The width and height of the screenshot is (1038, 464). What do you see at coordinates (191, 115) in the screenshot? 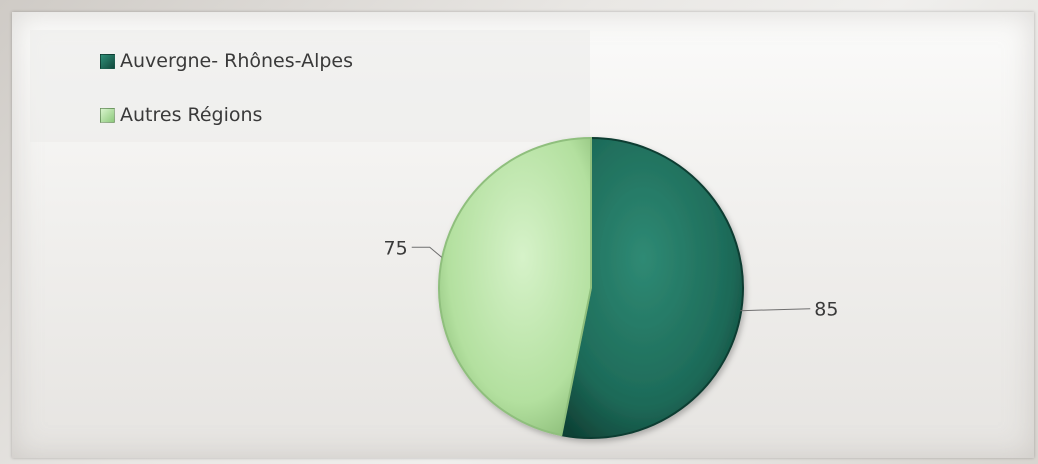
I see `legend-label-autres-regions: Autres Régions` at bounding box center [191, 115].